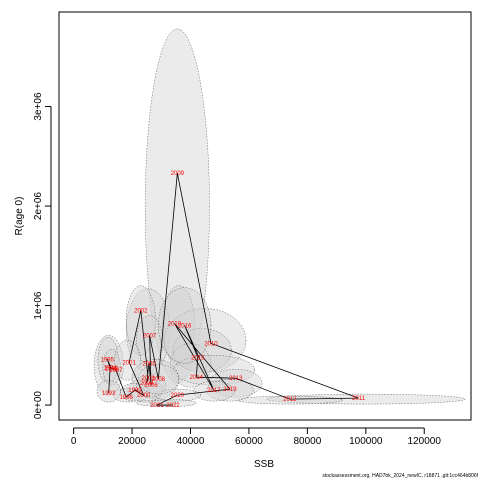 The width and height of the screenshot is (480, 480). I want to click on y-tick-label: 2e+06, so click(38, 206).